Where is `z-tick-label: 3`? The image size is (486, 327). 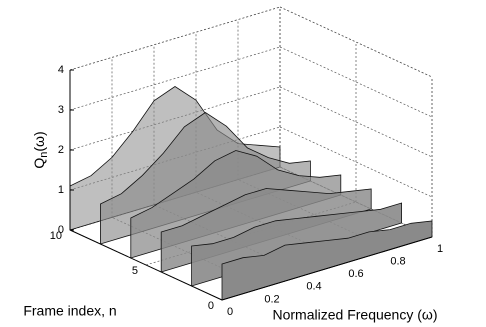
z-tick-label: 3 is located at coordinates (61, 110).